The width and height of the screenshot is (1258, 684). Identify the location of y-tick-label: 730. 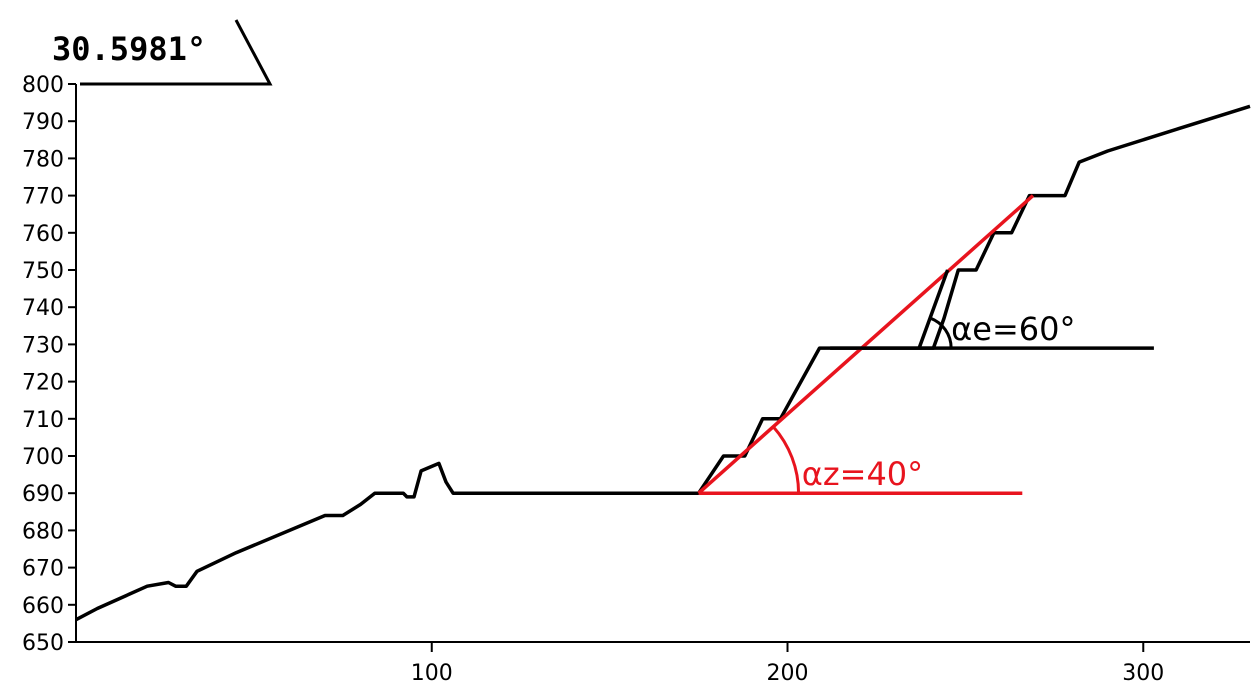
(43, 345).